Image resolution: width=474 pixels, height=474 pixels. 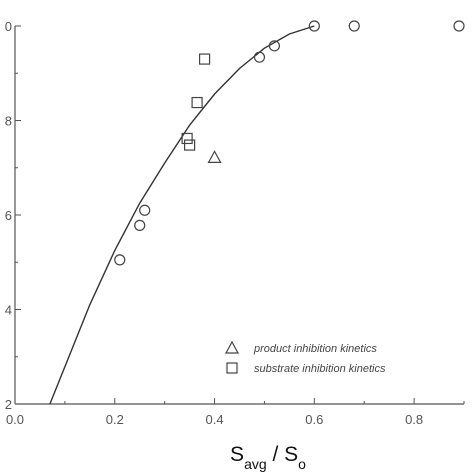 I want to click on triangle-point, so click(x=214, y=156).